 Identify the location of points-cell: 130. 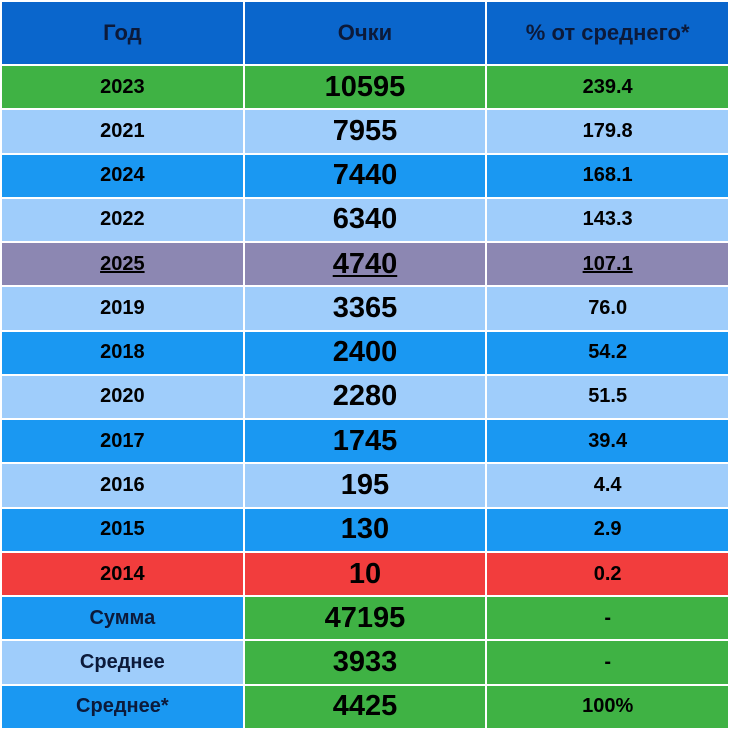
(365, 529).